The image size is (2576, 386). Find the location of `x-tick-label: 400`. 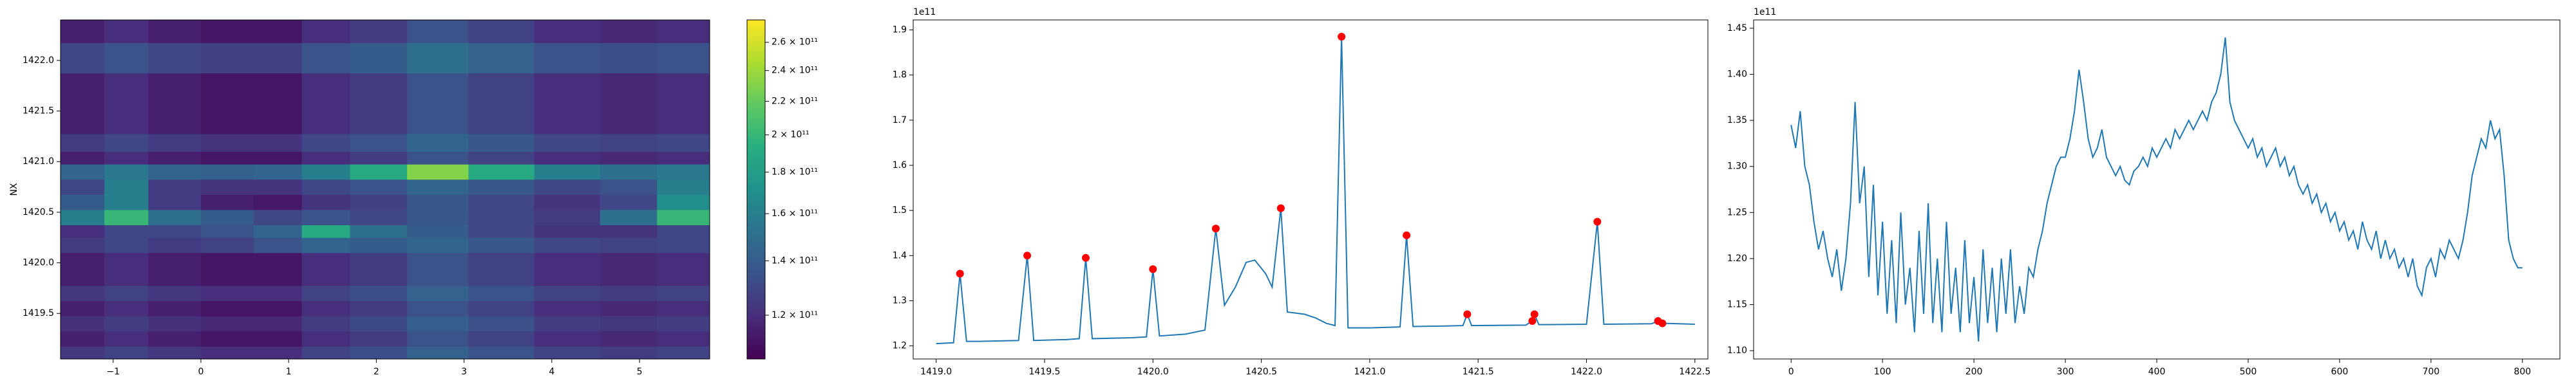

x-tick-label: 400 is located at coordinates (2157, 372).